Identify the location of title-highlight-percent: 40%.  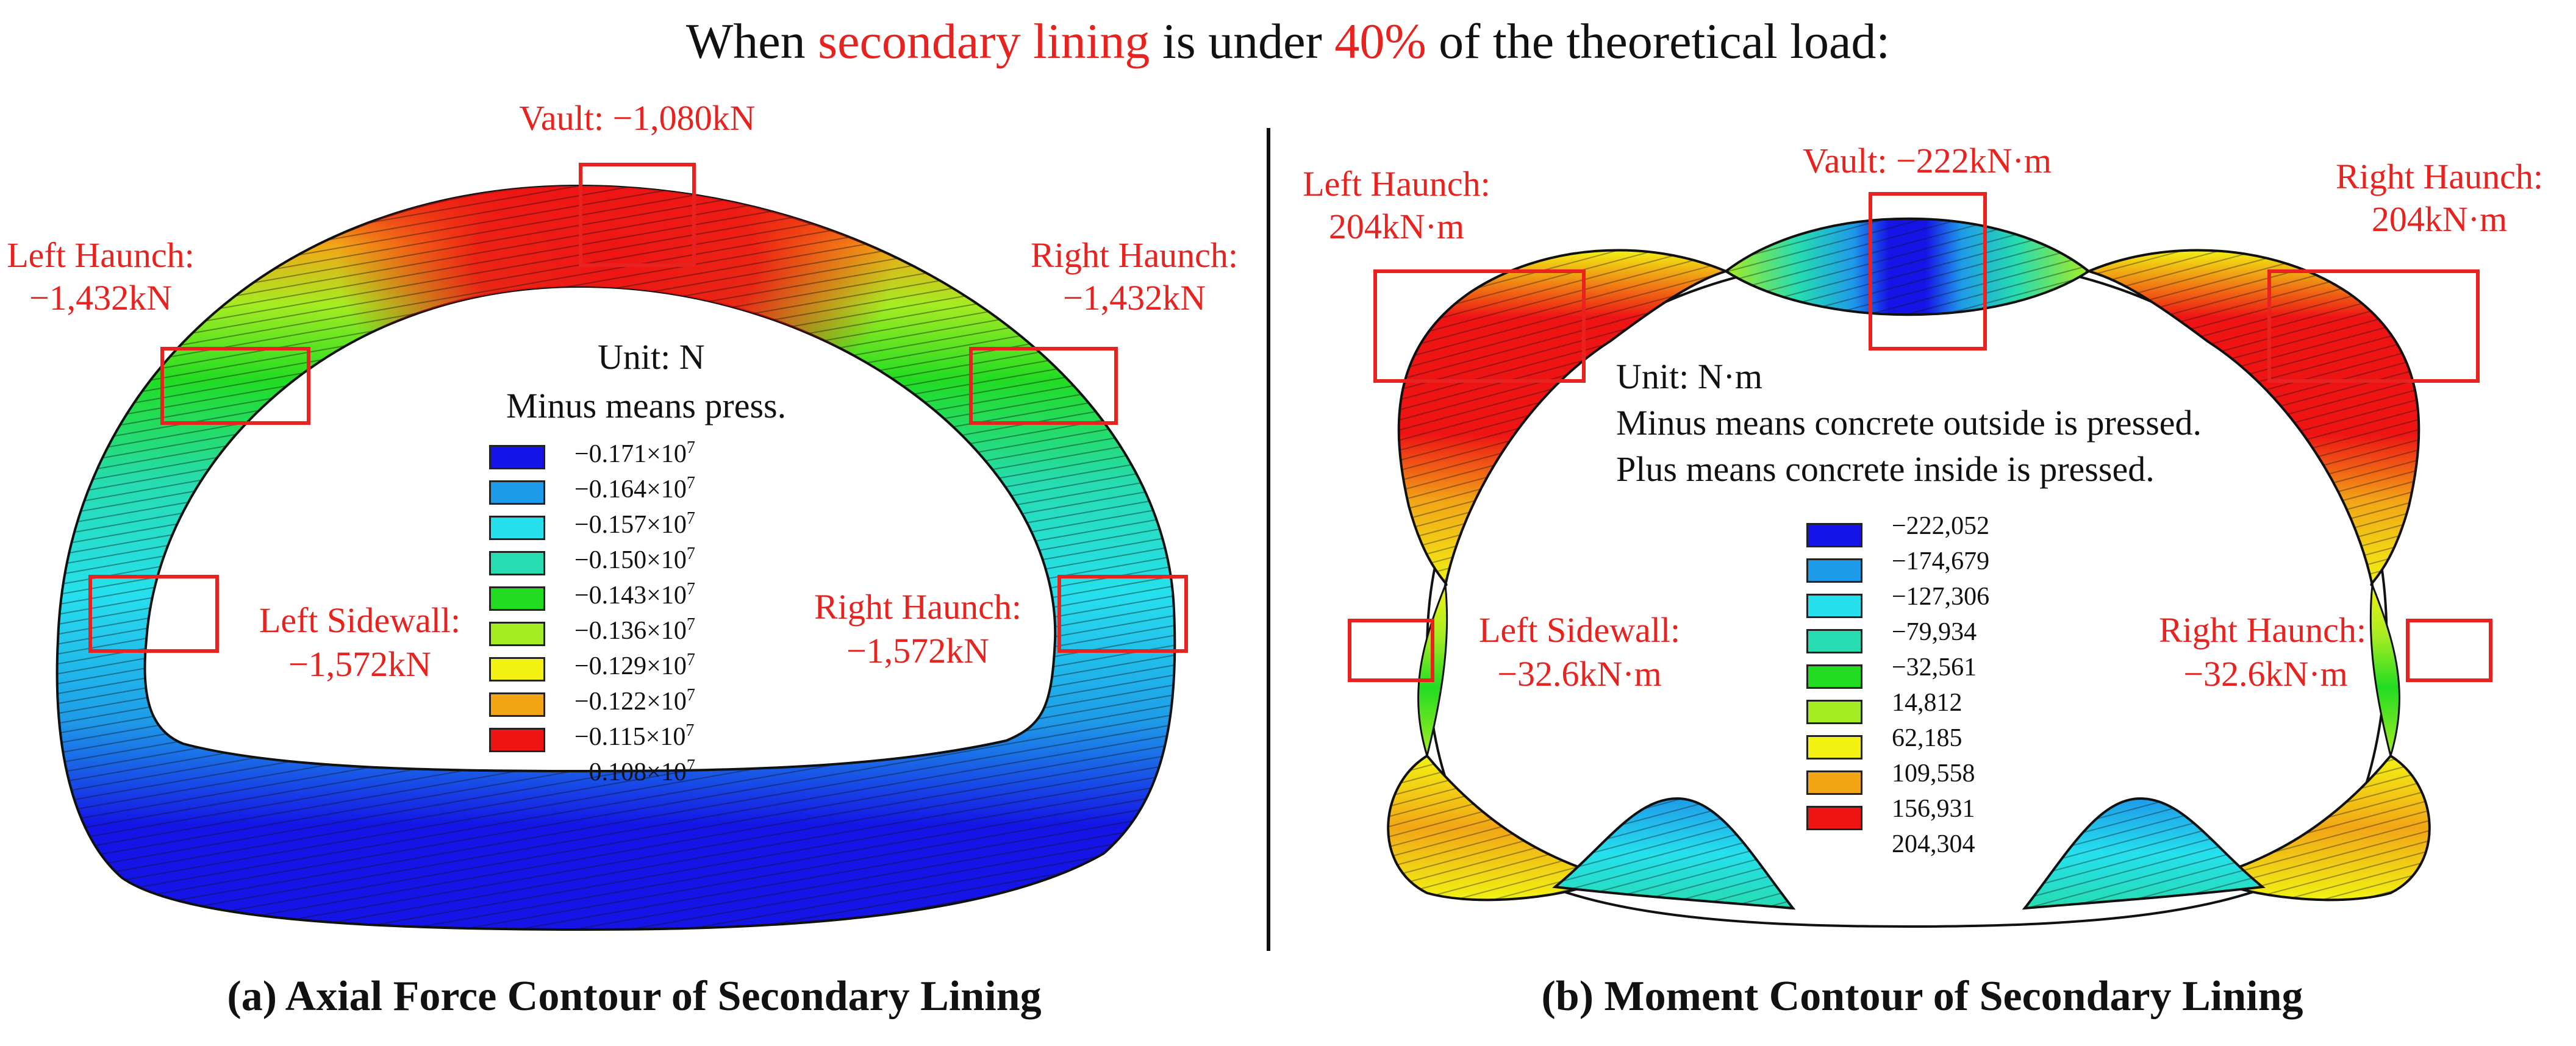
(1380, 41).